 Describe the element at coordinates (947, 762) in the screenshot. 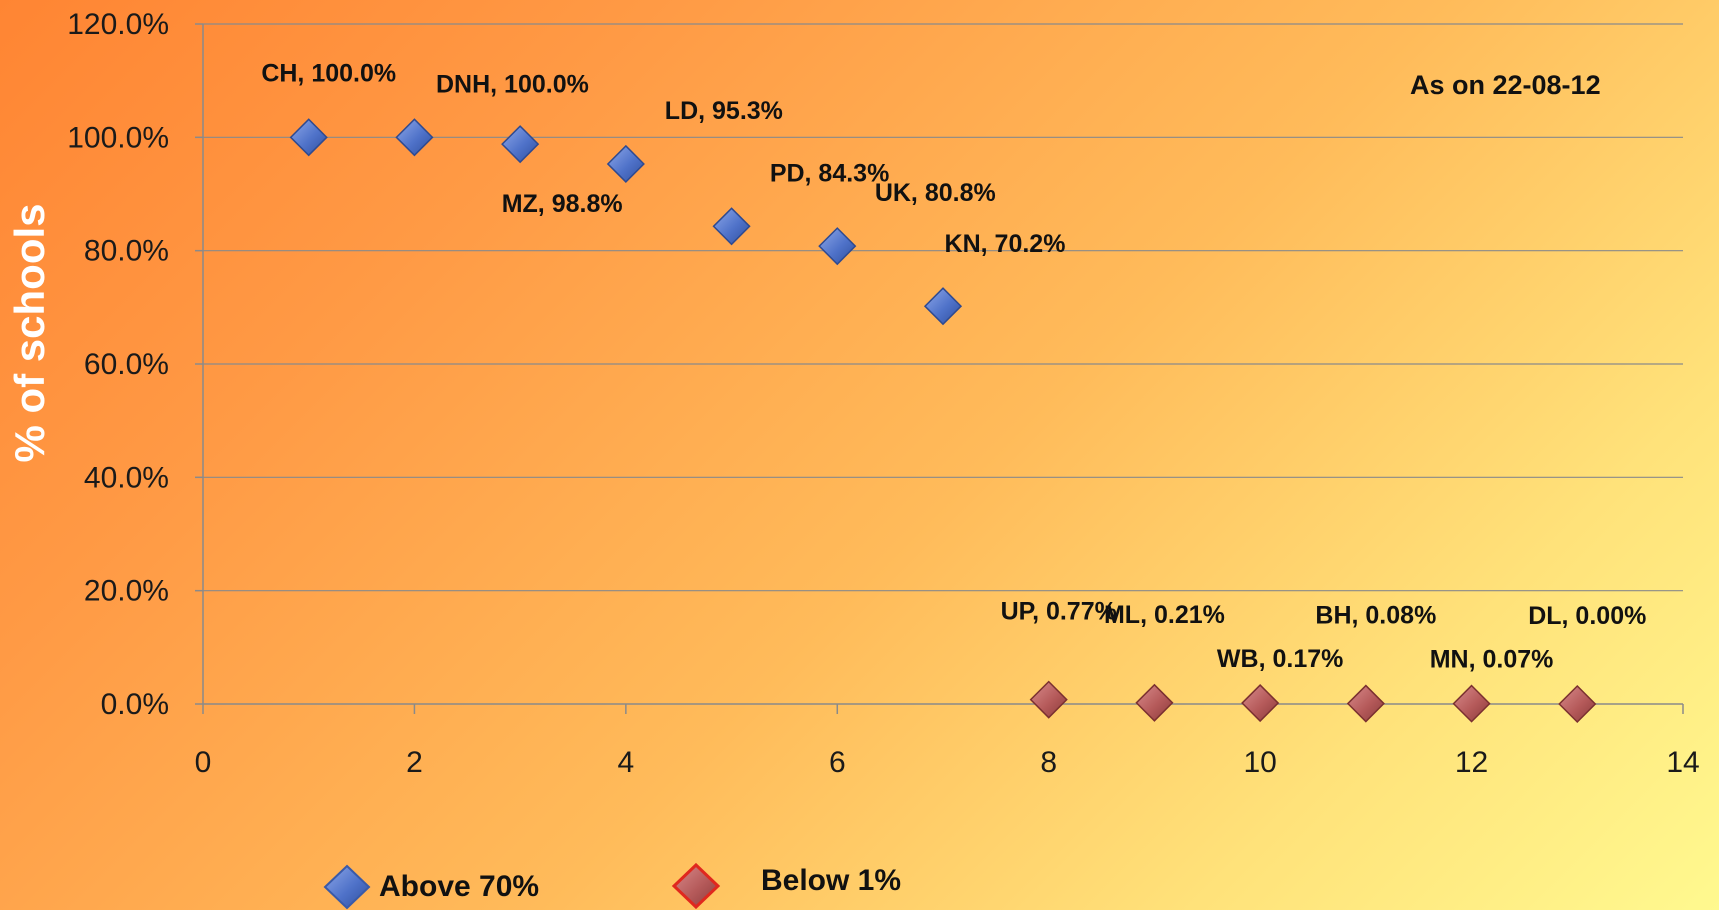

I see `x-axis-ticks: 0 2 4 6 8 10 12 14` at that location.